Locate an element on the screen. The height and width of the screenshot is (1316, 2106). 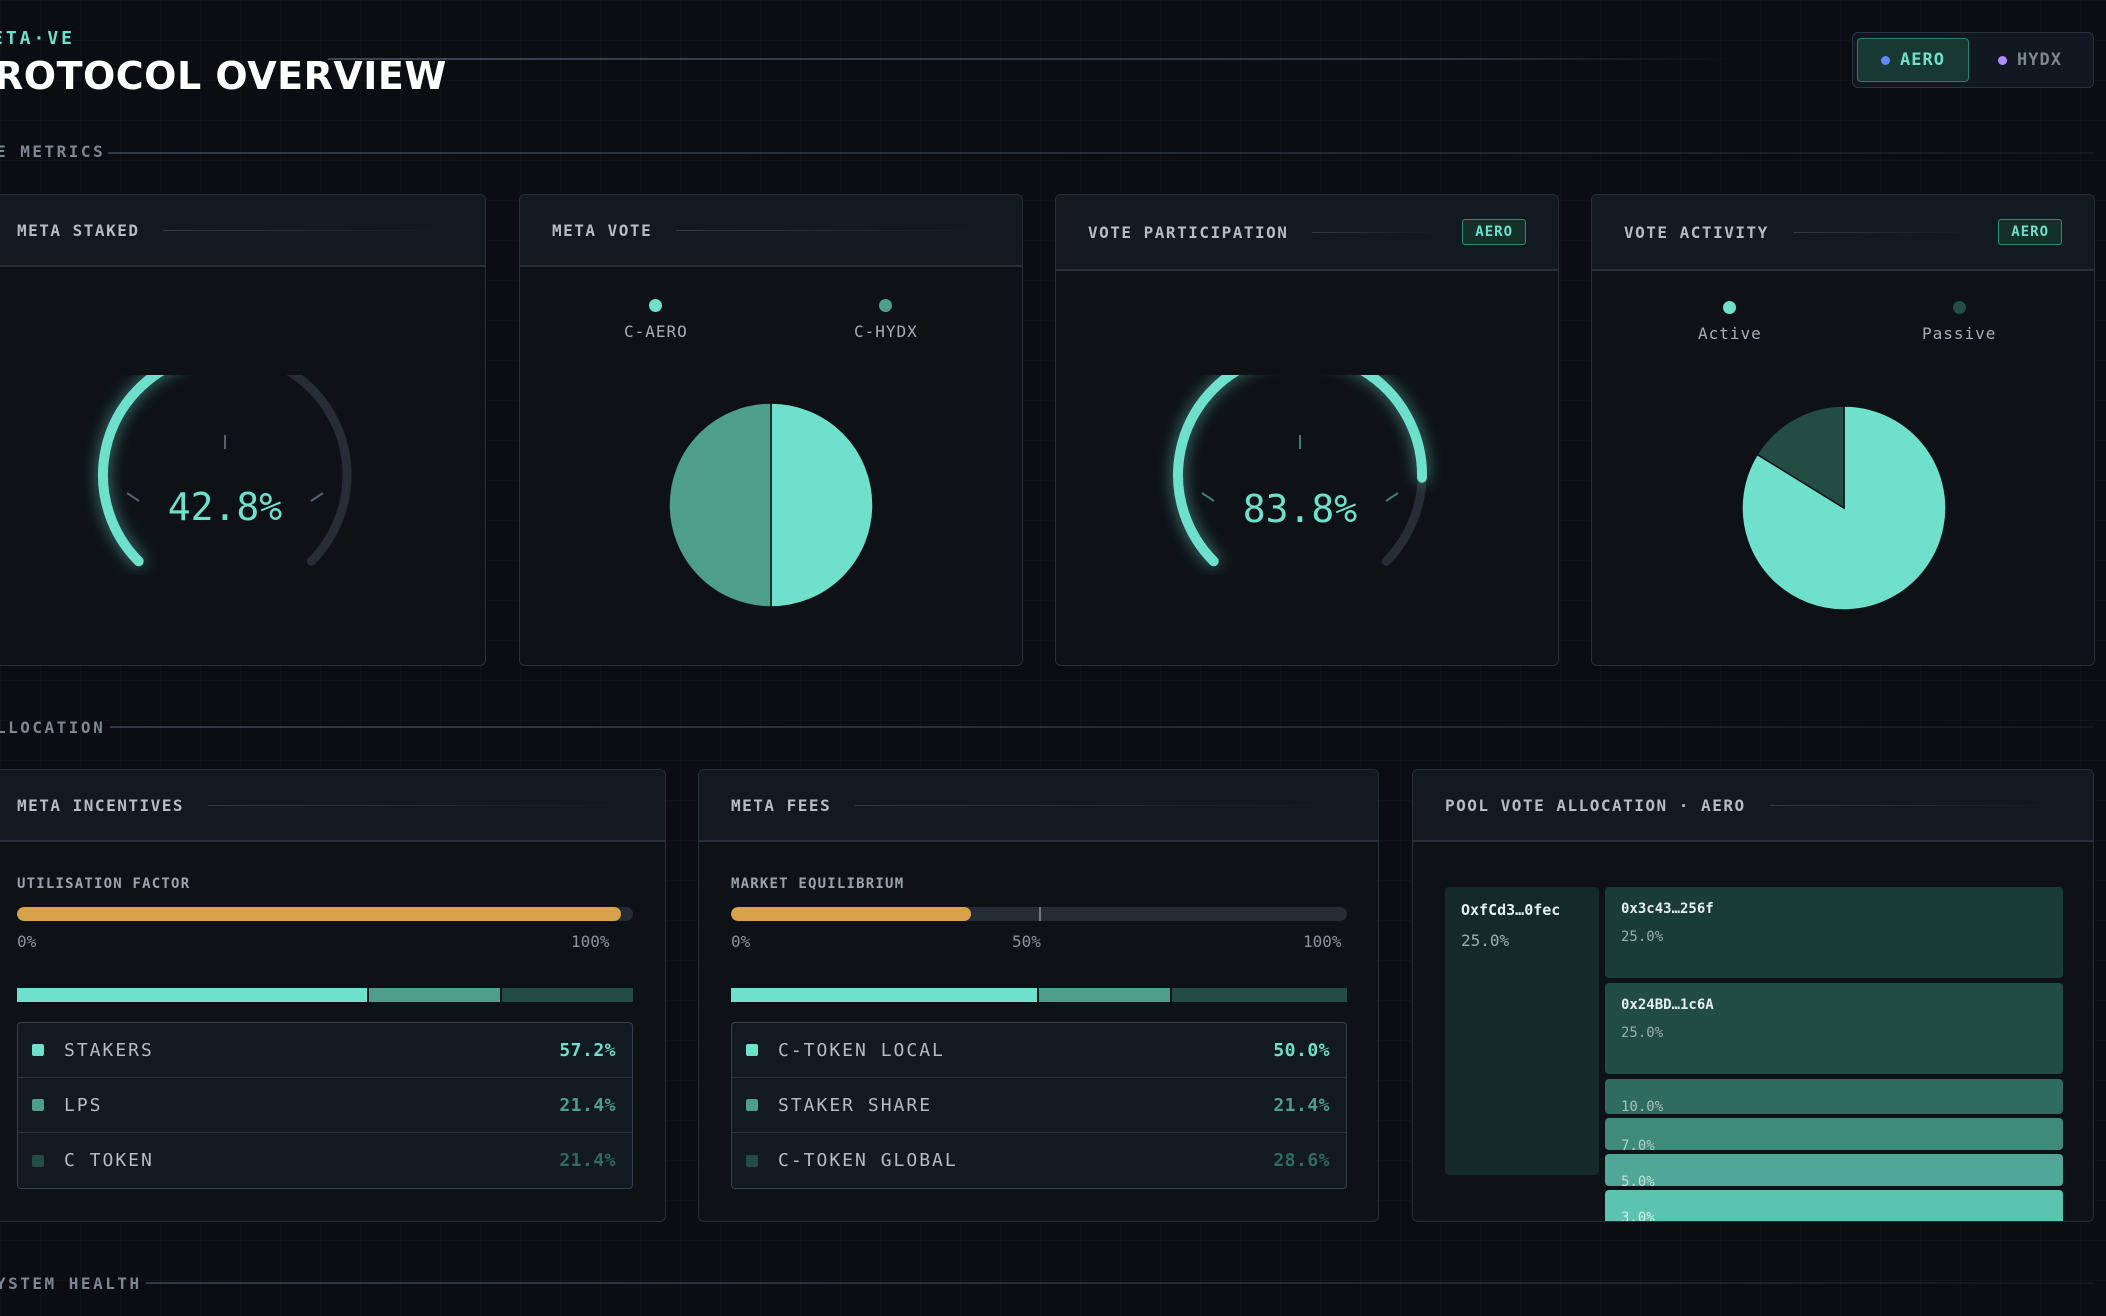
vote-participation-gauge is located at coordinates (1300, 471).